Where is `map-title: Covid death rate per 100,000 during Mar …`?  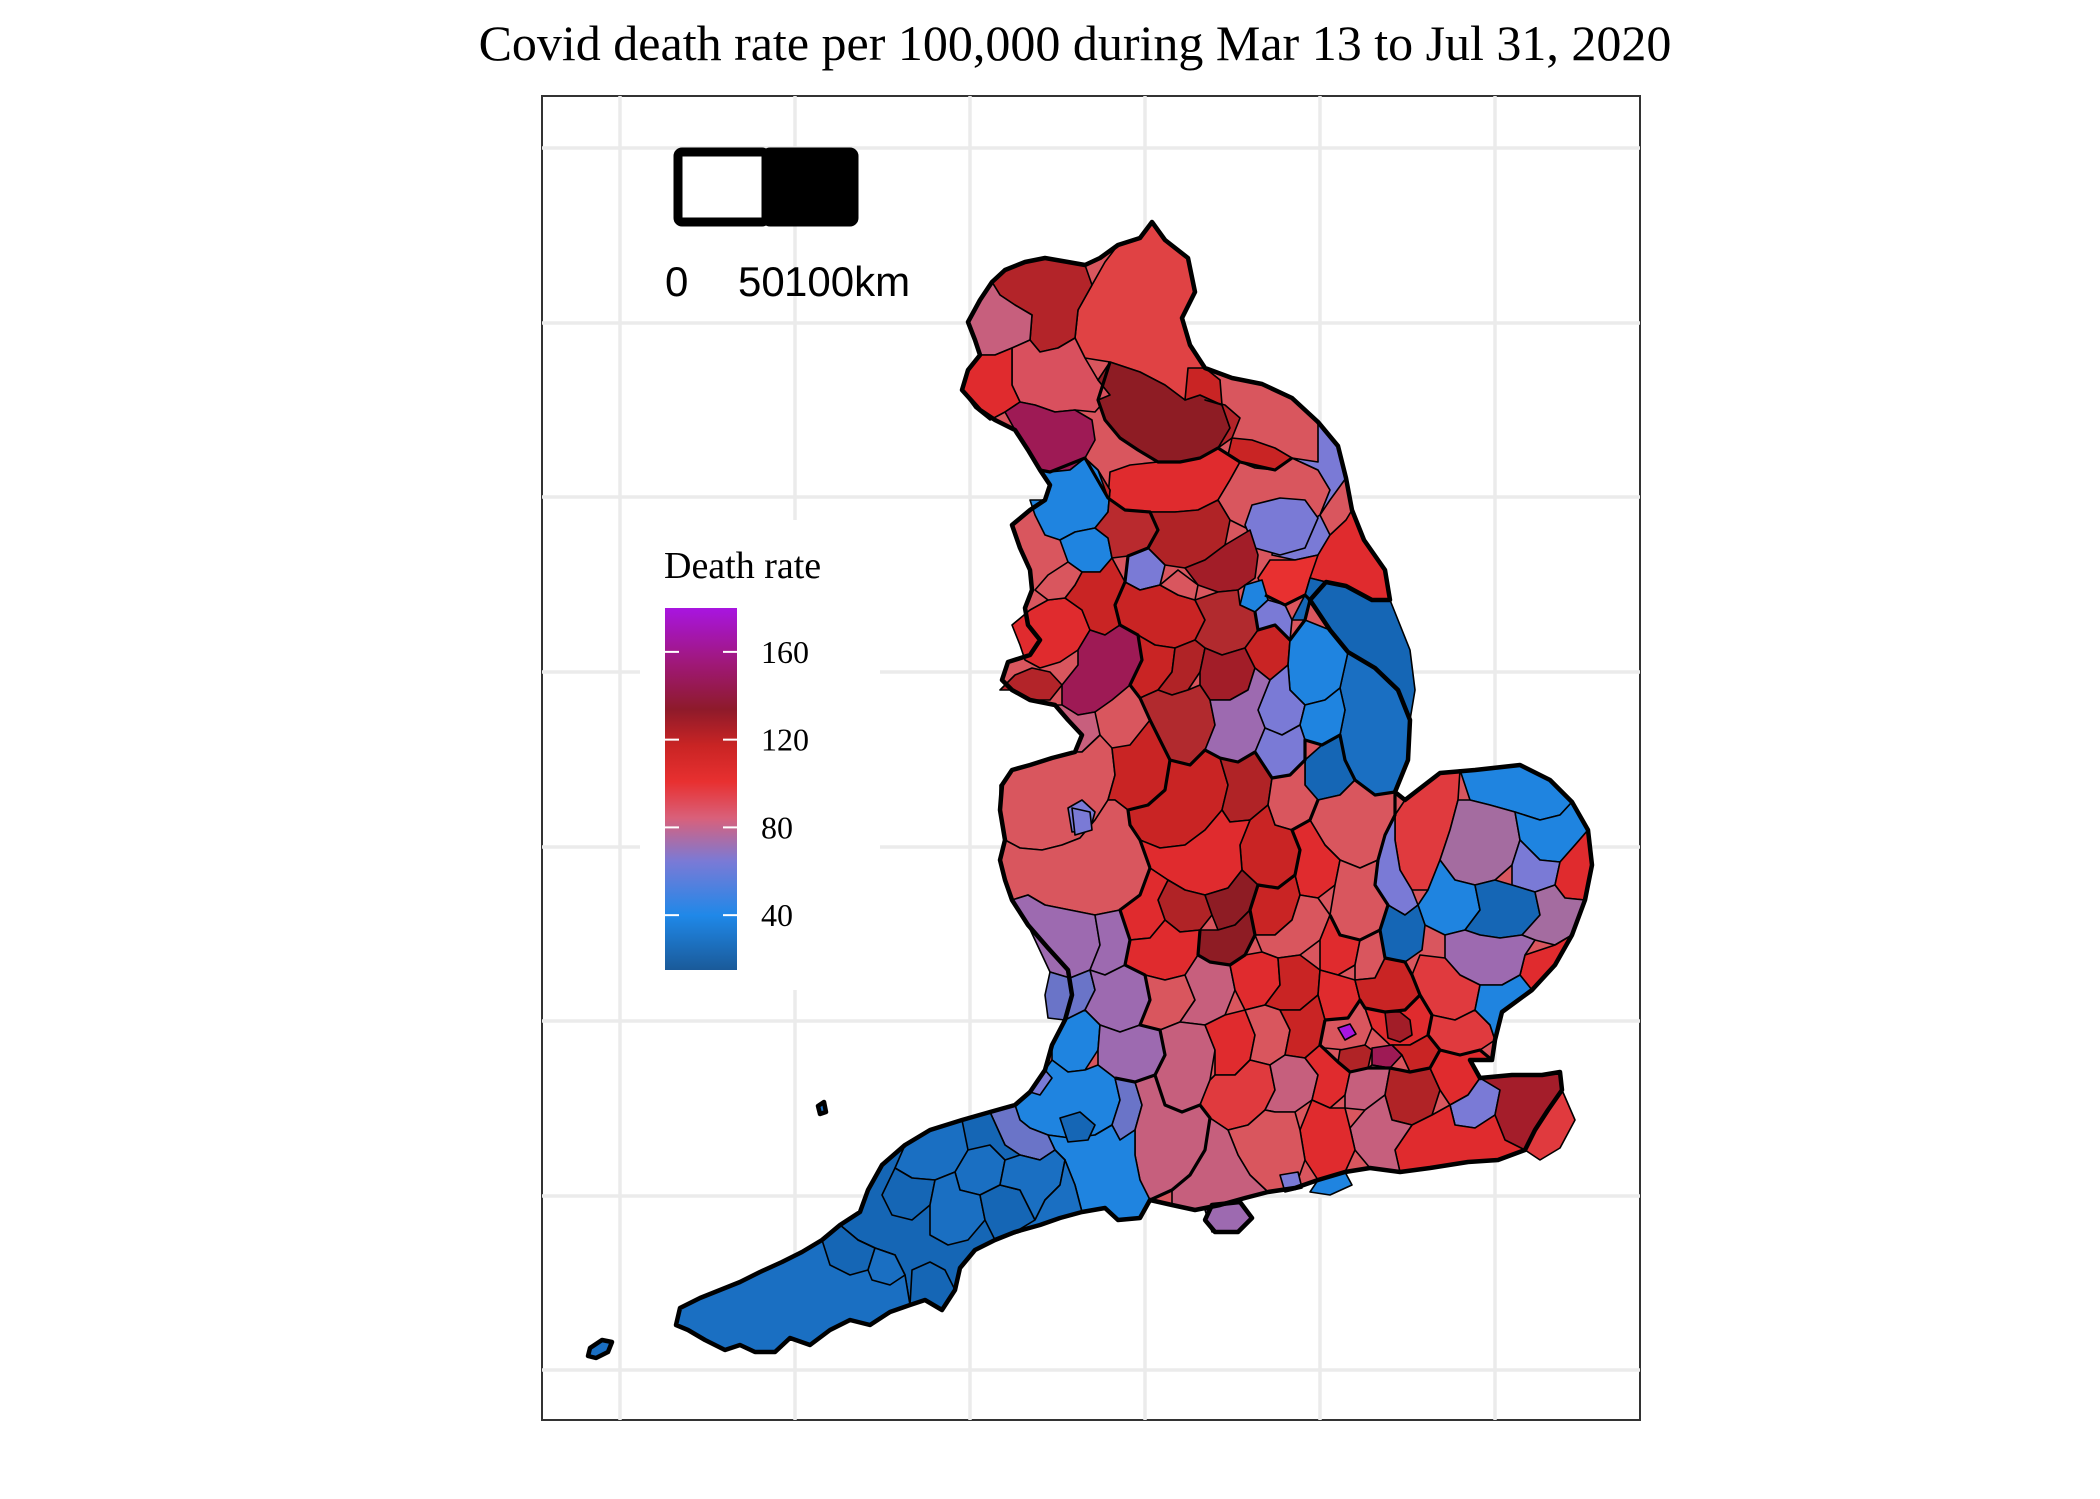 map-title: Covid death rate per 100,000 during Mar … is located at coordinates (1075, 43).